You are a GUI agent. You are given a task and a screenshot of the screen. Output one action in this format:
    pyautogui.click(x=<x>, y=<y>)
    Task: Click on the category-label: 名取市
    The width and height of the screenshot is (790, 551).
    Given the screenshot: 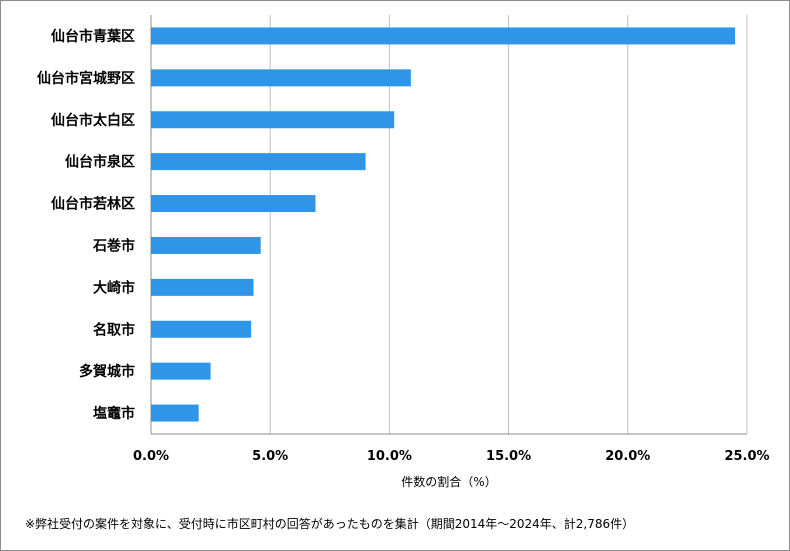 What is the action you would take?
    pyautogui.click(x=114, y=329)
    